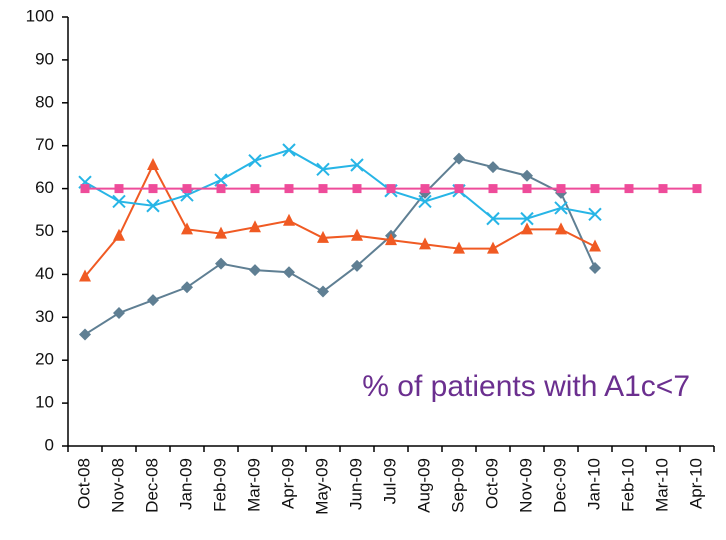  Describe the element at coordinates (321, 486) in the screenshot. I see `x-tick-label: May-09` at that location.